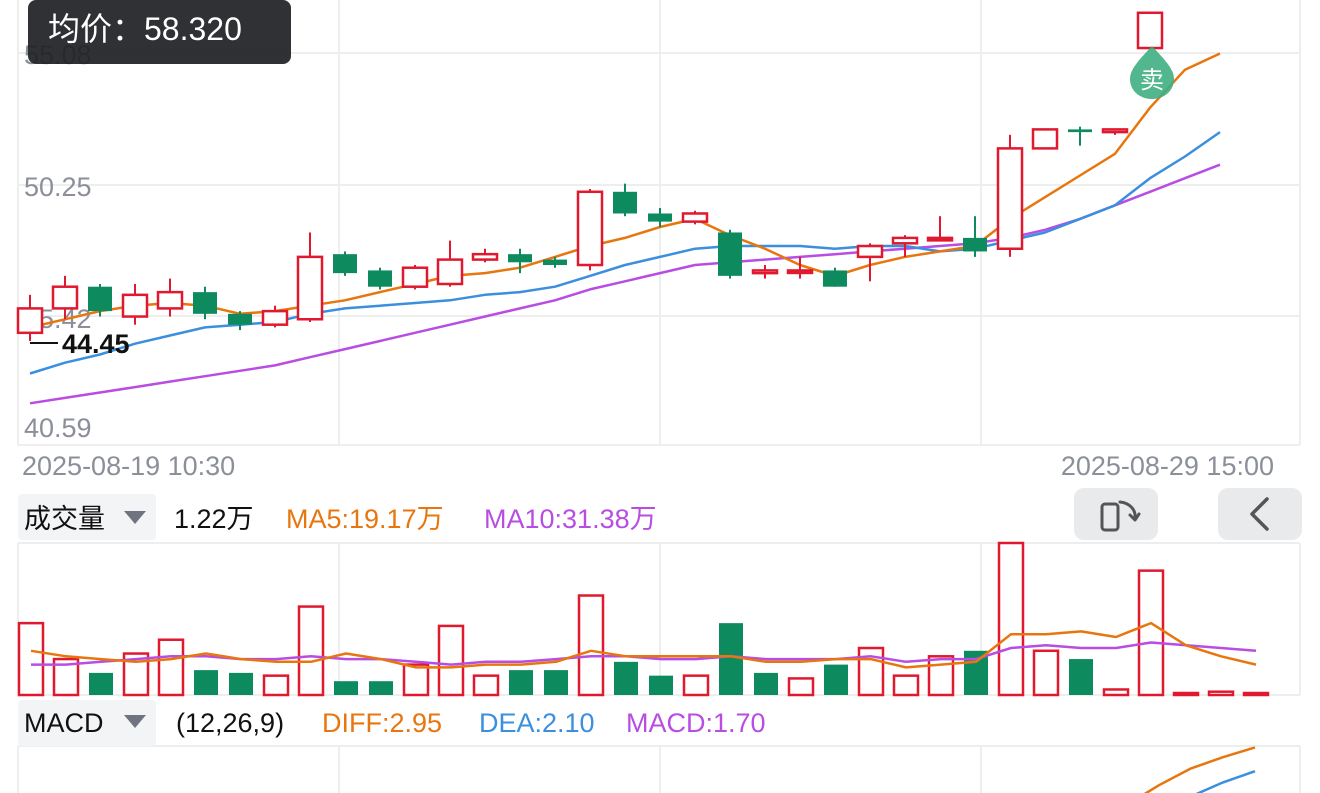  I want to click on macd-indicator-selector: MACD, so click(85, 723).